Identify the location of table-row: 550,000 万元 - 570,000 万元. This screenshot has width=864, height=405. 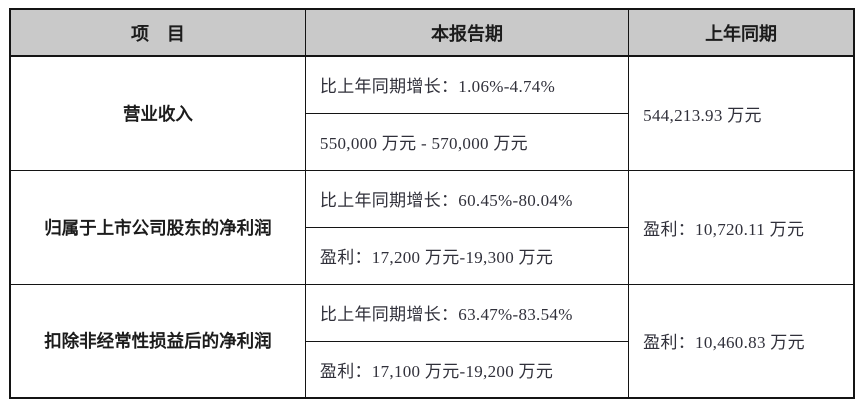
(432, 141).